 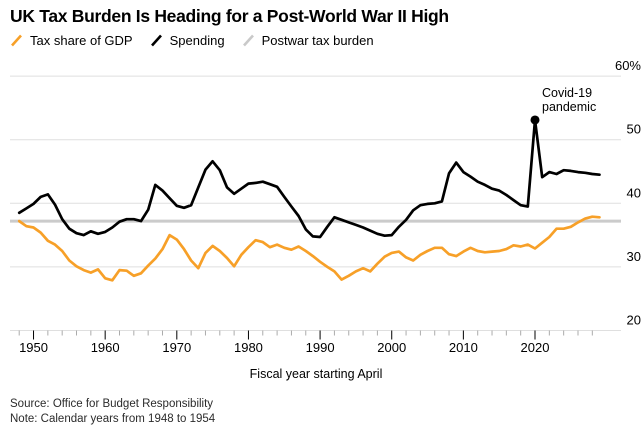 I want to click on covid-annotation-text-0: Covid-19, so click(x=567, y=93).